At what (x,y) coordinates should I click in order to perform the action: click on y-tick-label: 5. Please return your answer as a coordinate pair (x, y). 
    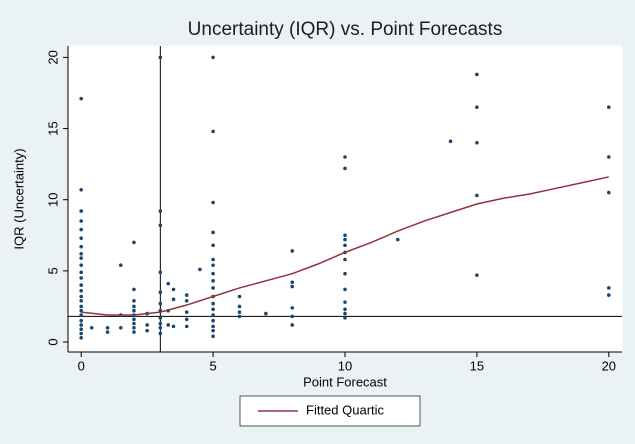
    Looking at the image, I should click on (52, 270).